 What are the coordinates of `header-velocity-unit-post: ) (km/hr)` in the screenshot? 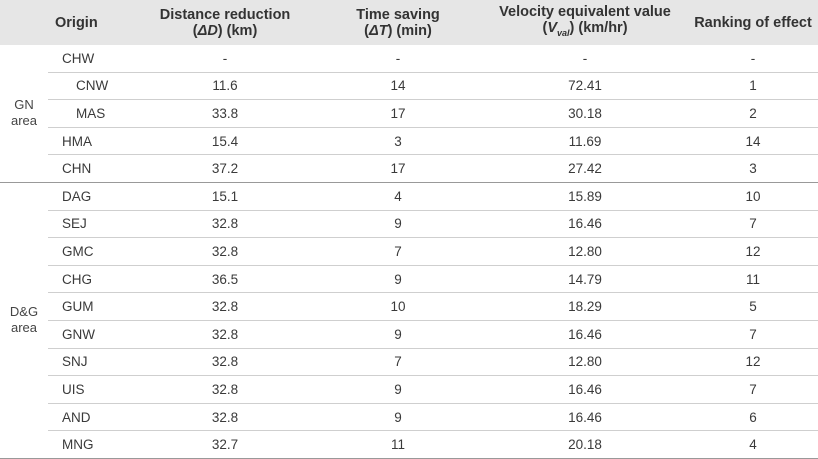 It's located at (598, 28).